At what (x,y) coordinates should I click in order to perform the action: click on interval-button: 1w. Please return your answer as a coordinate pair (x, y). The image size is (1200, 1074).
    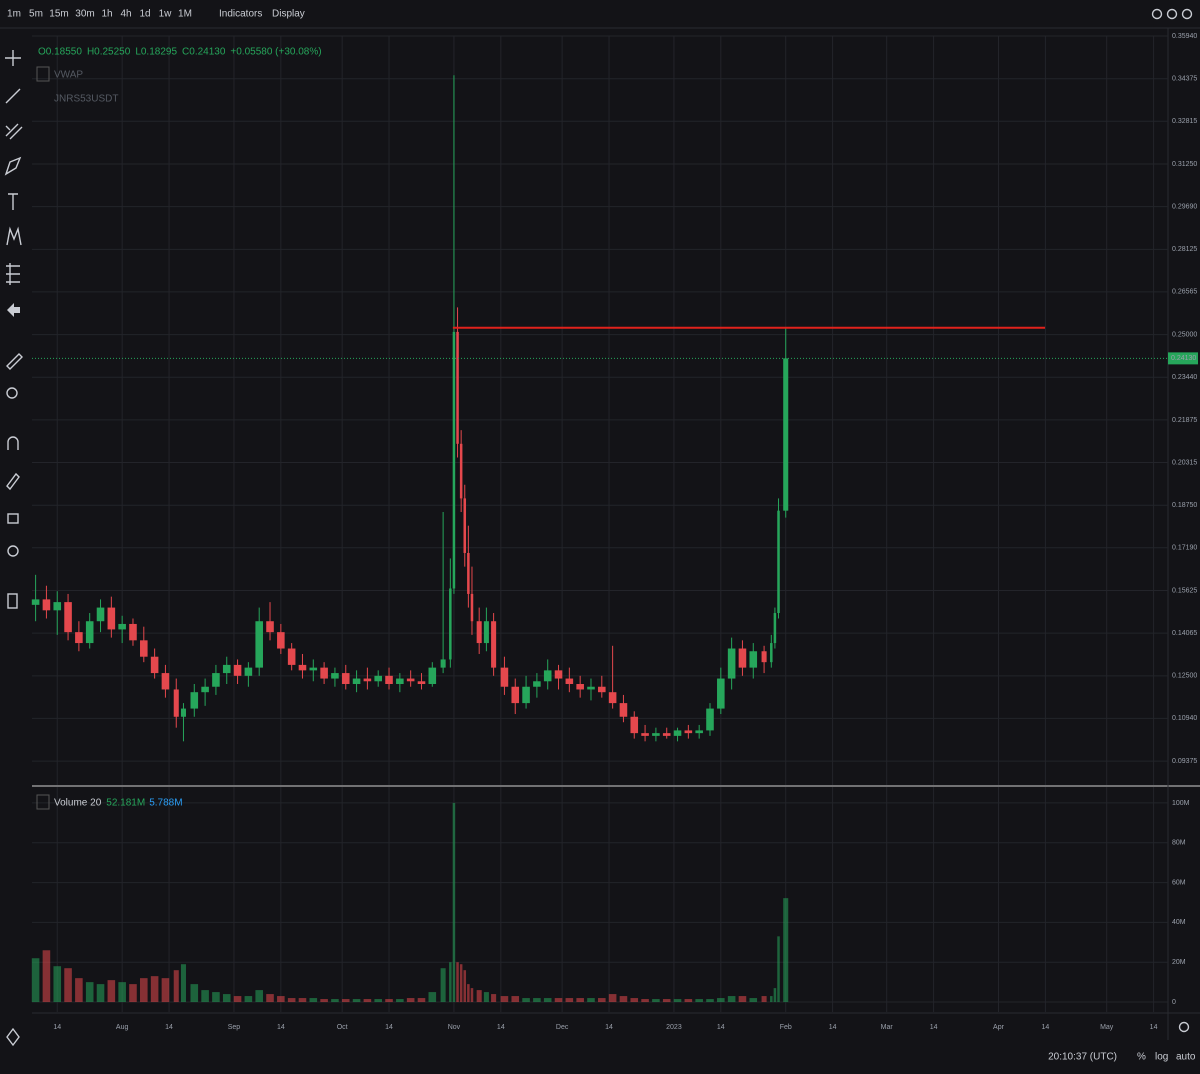
    Looking at the image, I should click on (166, 14).